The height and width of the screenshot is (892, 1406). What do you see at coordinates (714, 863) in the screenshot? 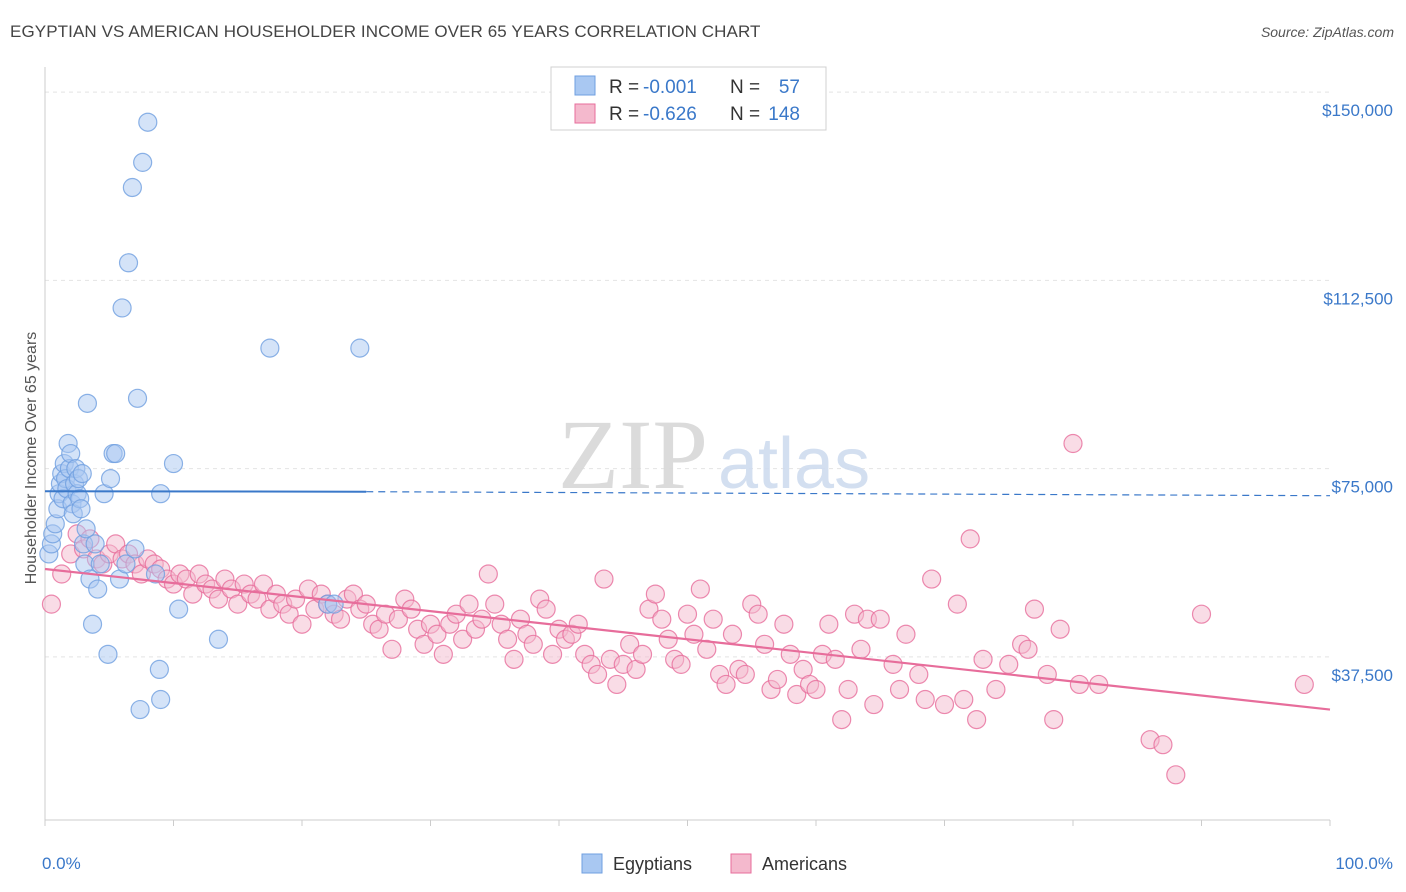
I see `bottom-legend: Egyptians Americans` at bounding box center [714, 863].